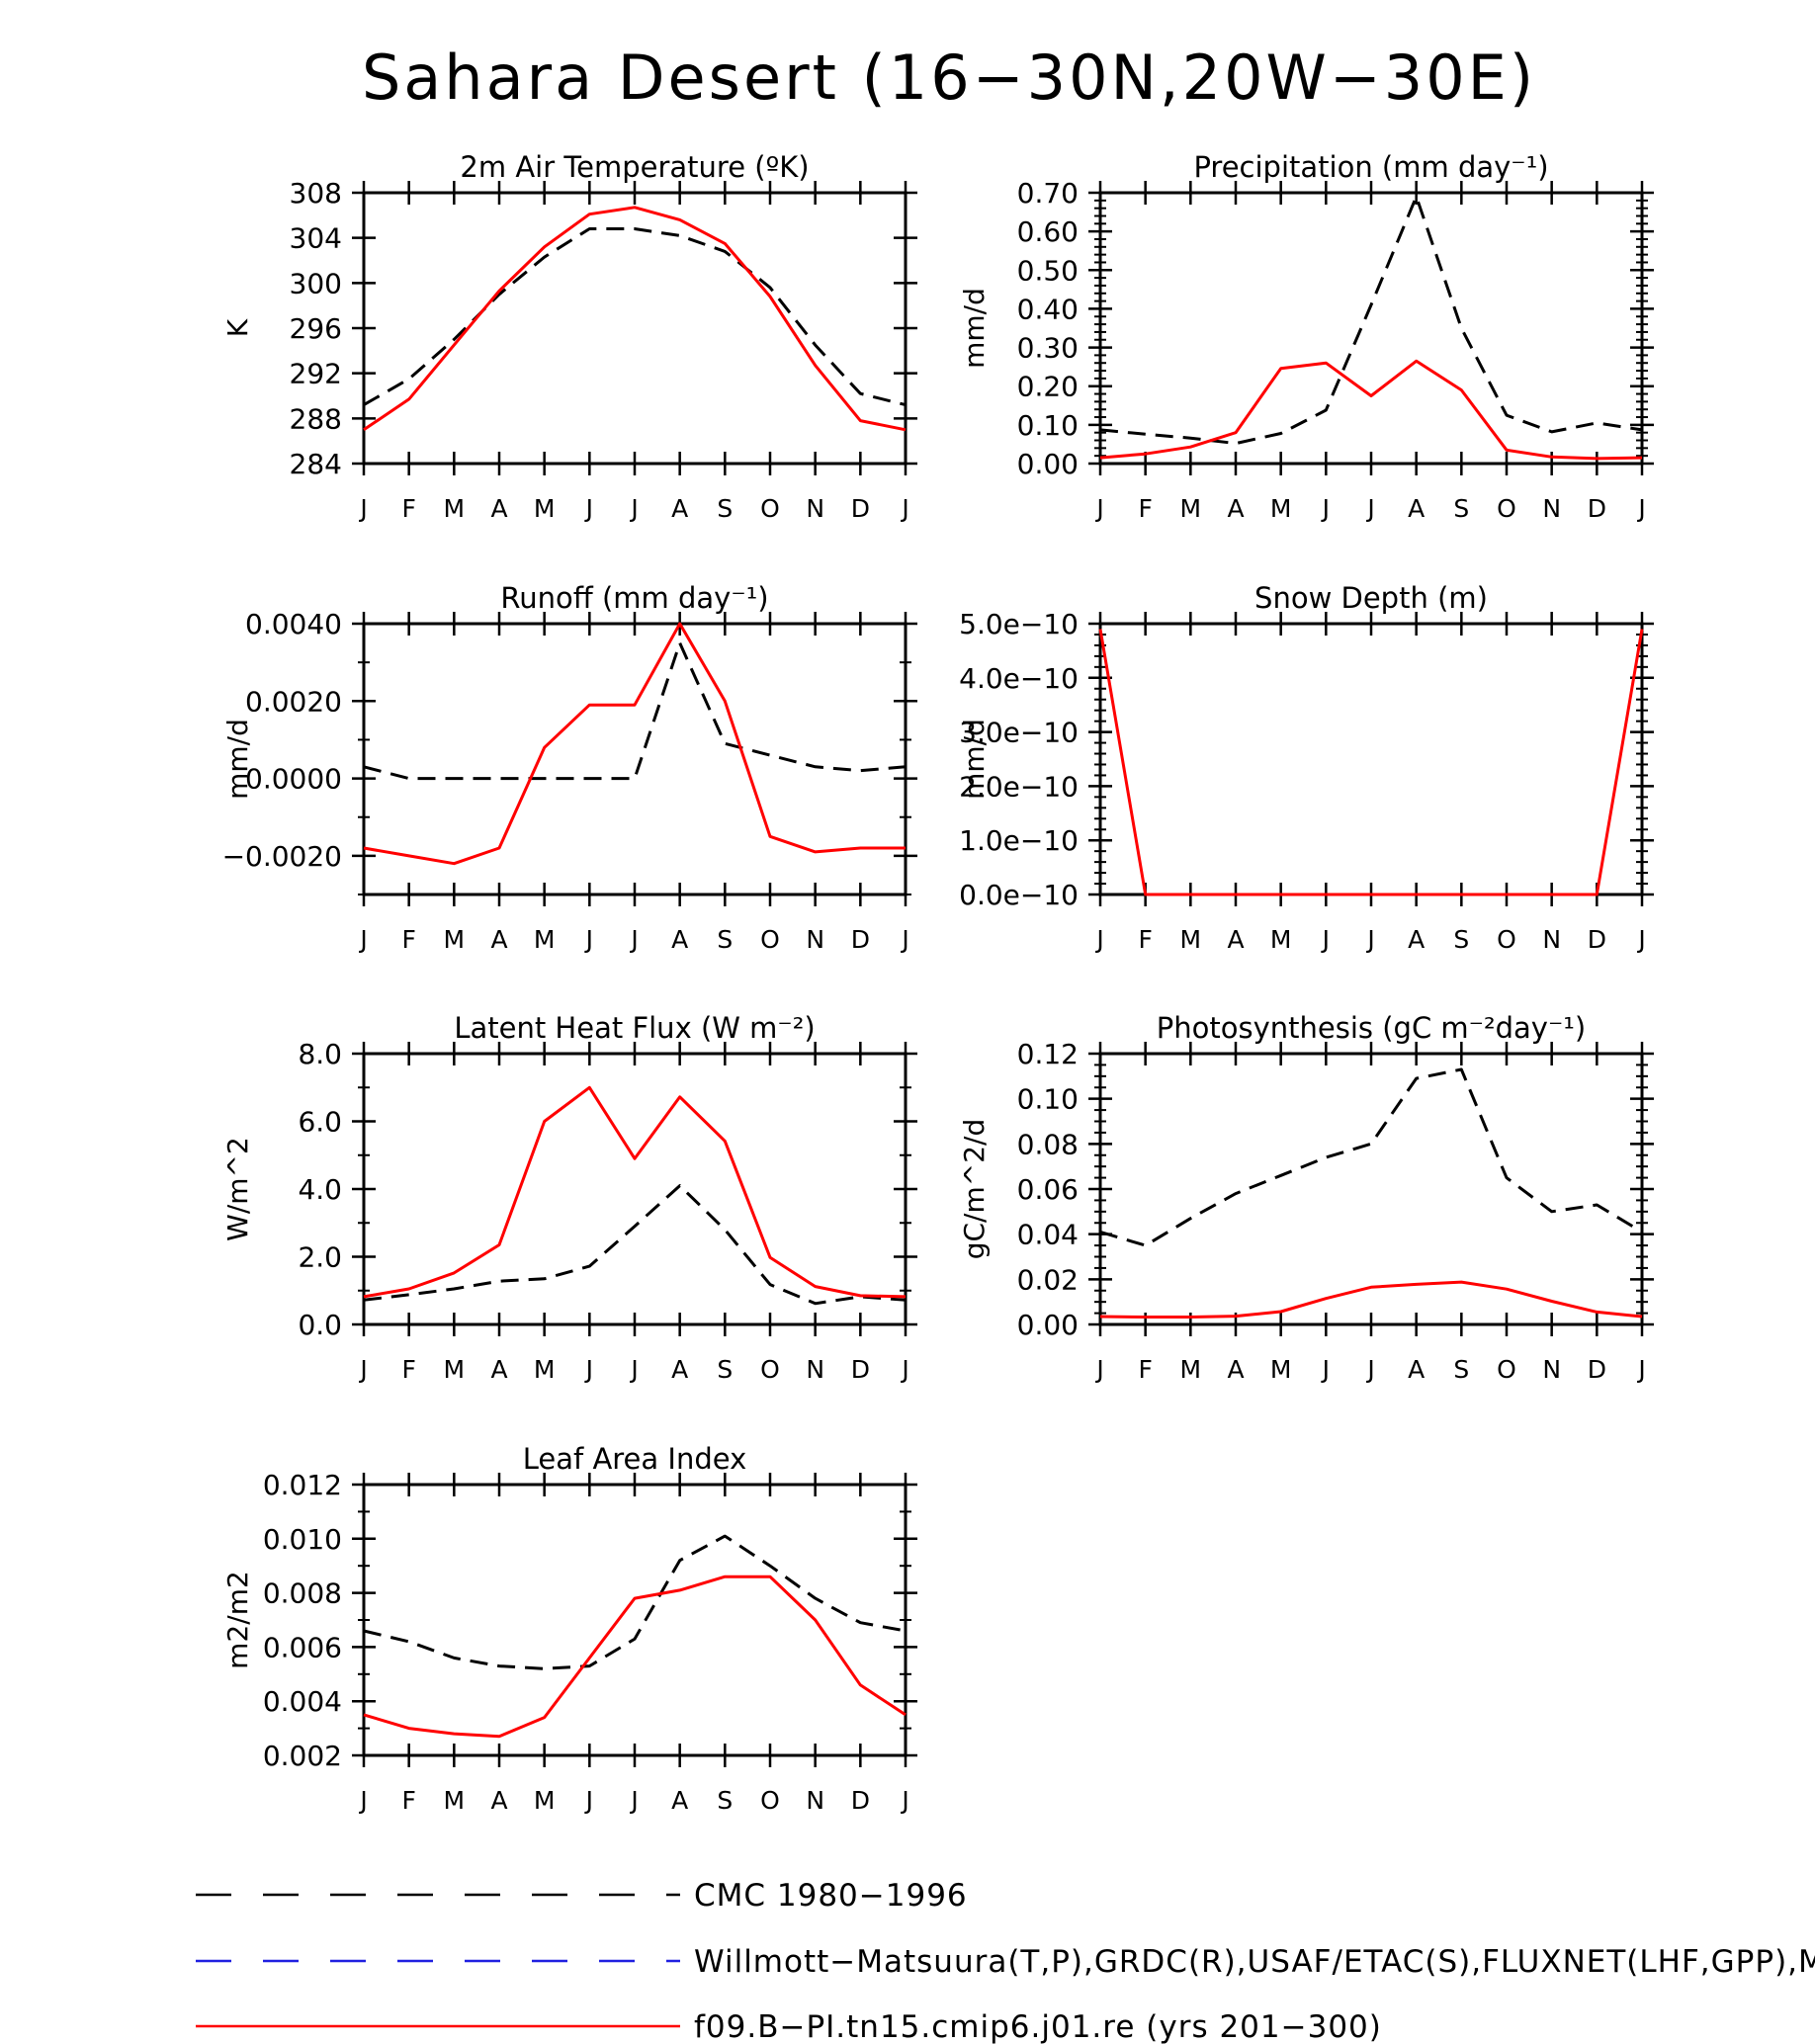  I want to click on y-tick-label: 0.12, so click(1048, 1054).